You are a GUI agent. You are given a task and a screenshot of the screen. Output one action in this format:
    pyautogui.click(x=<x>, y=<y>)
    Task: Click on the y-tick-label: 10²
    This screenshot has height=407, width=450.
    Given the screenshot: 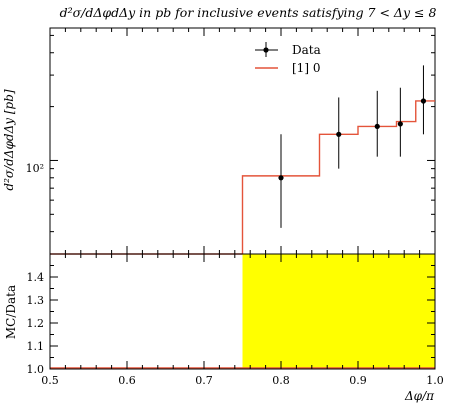 What is the action you would take?
    pyautogui.click(x=35, y=168)
    